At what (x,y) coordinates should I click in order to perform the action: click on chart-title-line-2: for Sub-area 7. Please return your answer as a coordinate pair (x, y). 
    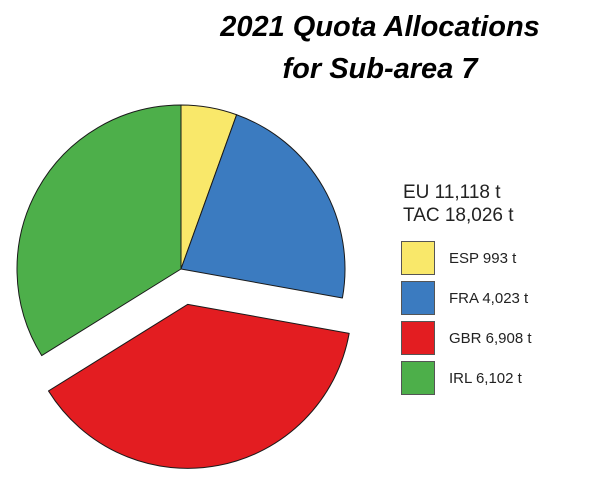
    Looking at the image, I should click on (380, 69).